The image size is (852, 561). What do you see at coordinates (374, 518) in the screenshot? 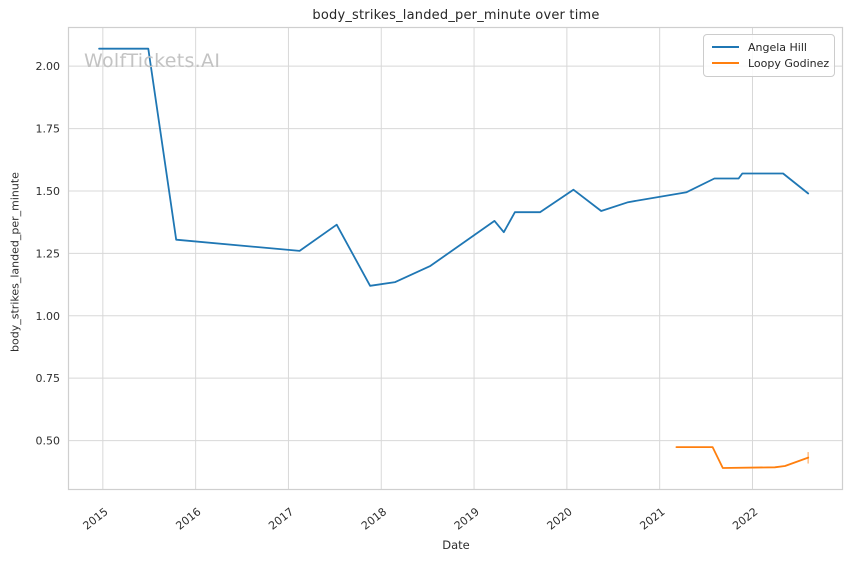
I see `x-tick-label: 2018` at bounding box center [374, 518].